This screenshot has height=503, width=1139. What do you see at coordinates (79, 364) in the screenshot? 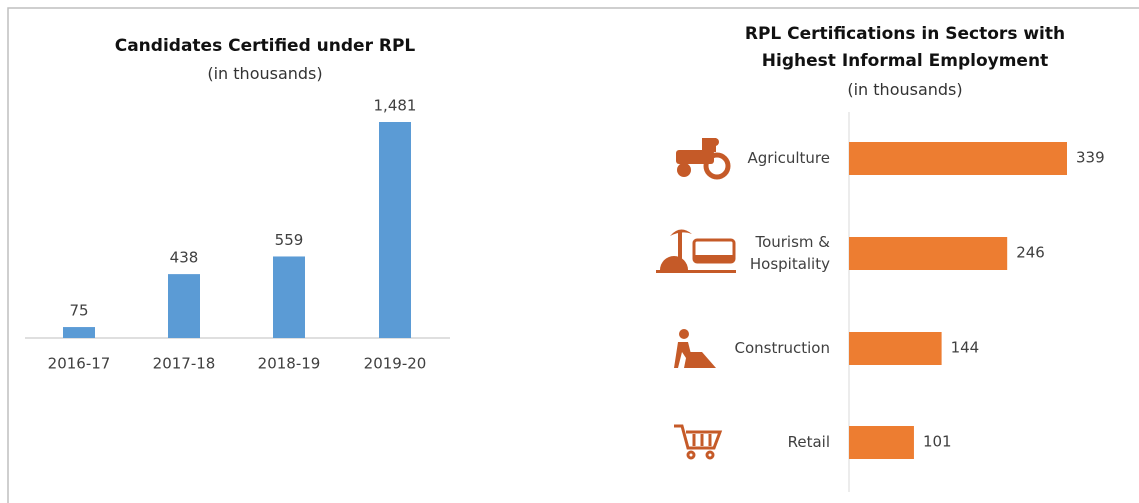
I see `x-tick-label: 2016-17` at bounding box center [79, 364].